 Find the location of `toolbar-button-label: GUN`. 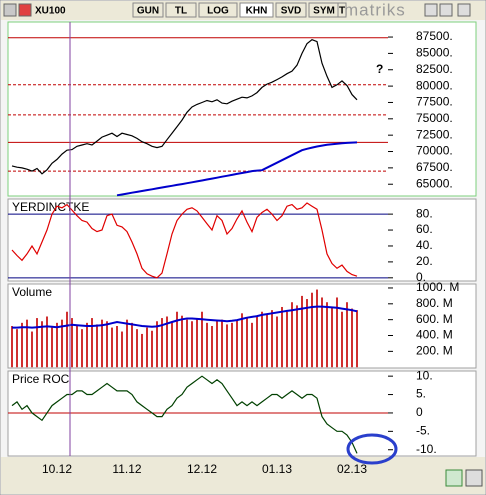

toolbar-button-label: GUN is located at coordinates (148, 11).